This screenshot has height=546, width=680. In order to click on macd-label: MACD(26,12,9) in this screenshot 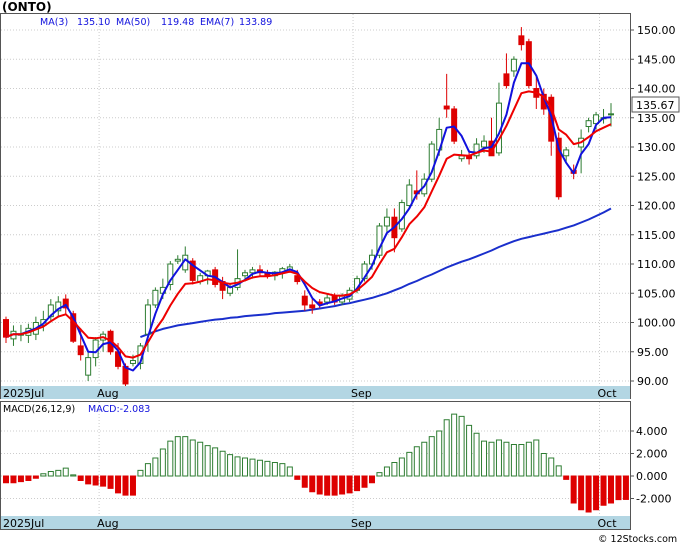, I will do `click(39, 409)`.